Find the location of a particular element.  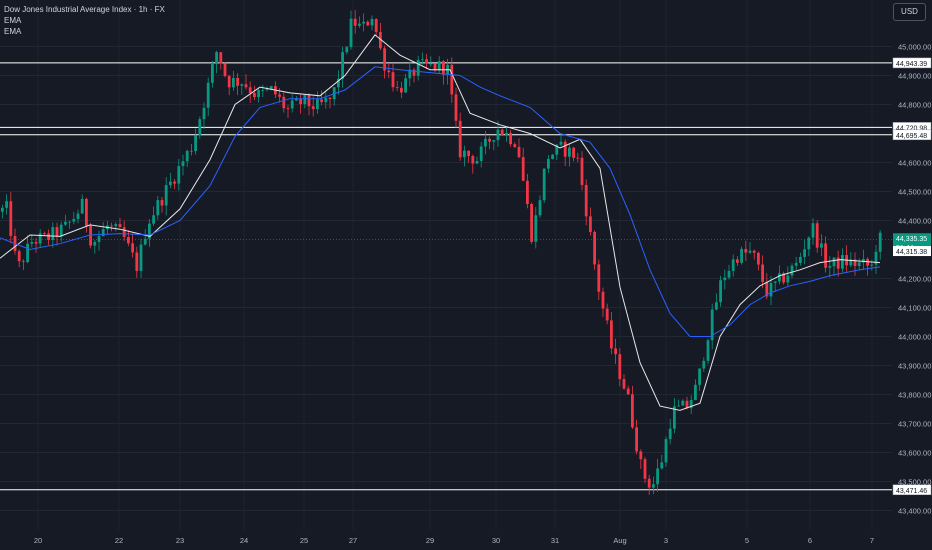

time-axis: 20 22 23 24 25 27 29 30 31 Aug 3 5 6 7 is located at coordinates (466, 540).